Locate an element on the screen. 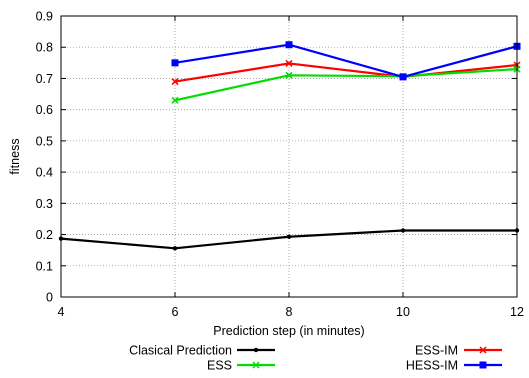 This screenshot has height=378, width=529. x-tick-label: 6 is located at coordinates (175, 312).